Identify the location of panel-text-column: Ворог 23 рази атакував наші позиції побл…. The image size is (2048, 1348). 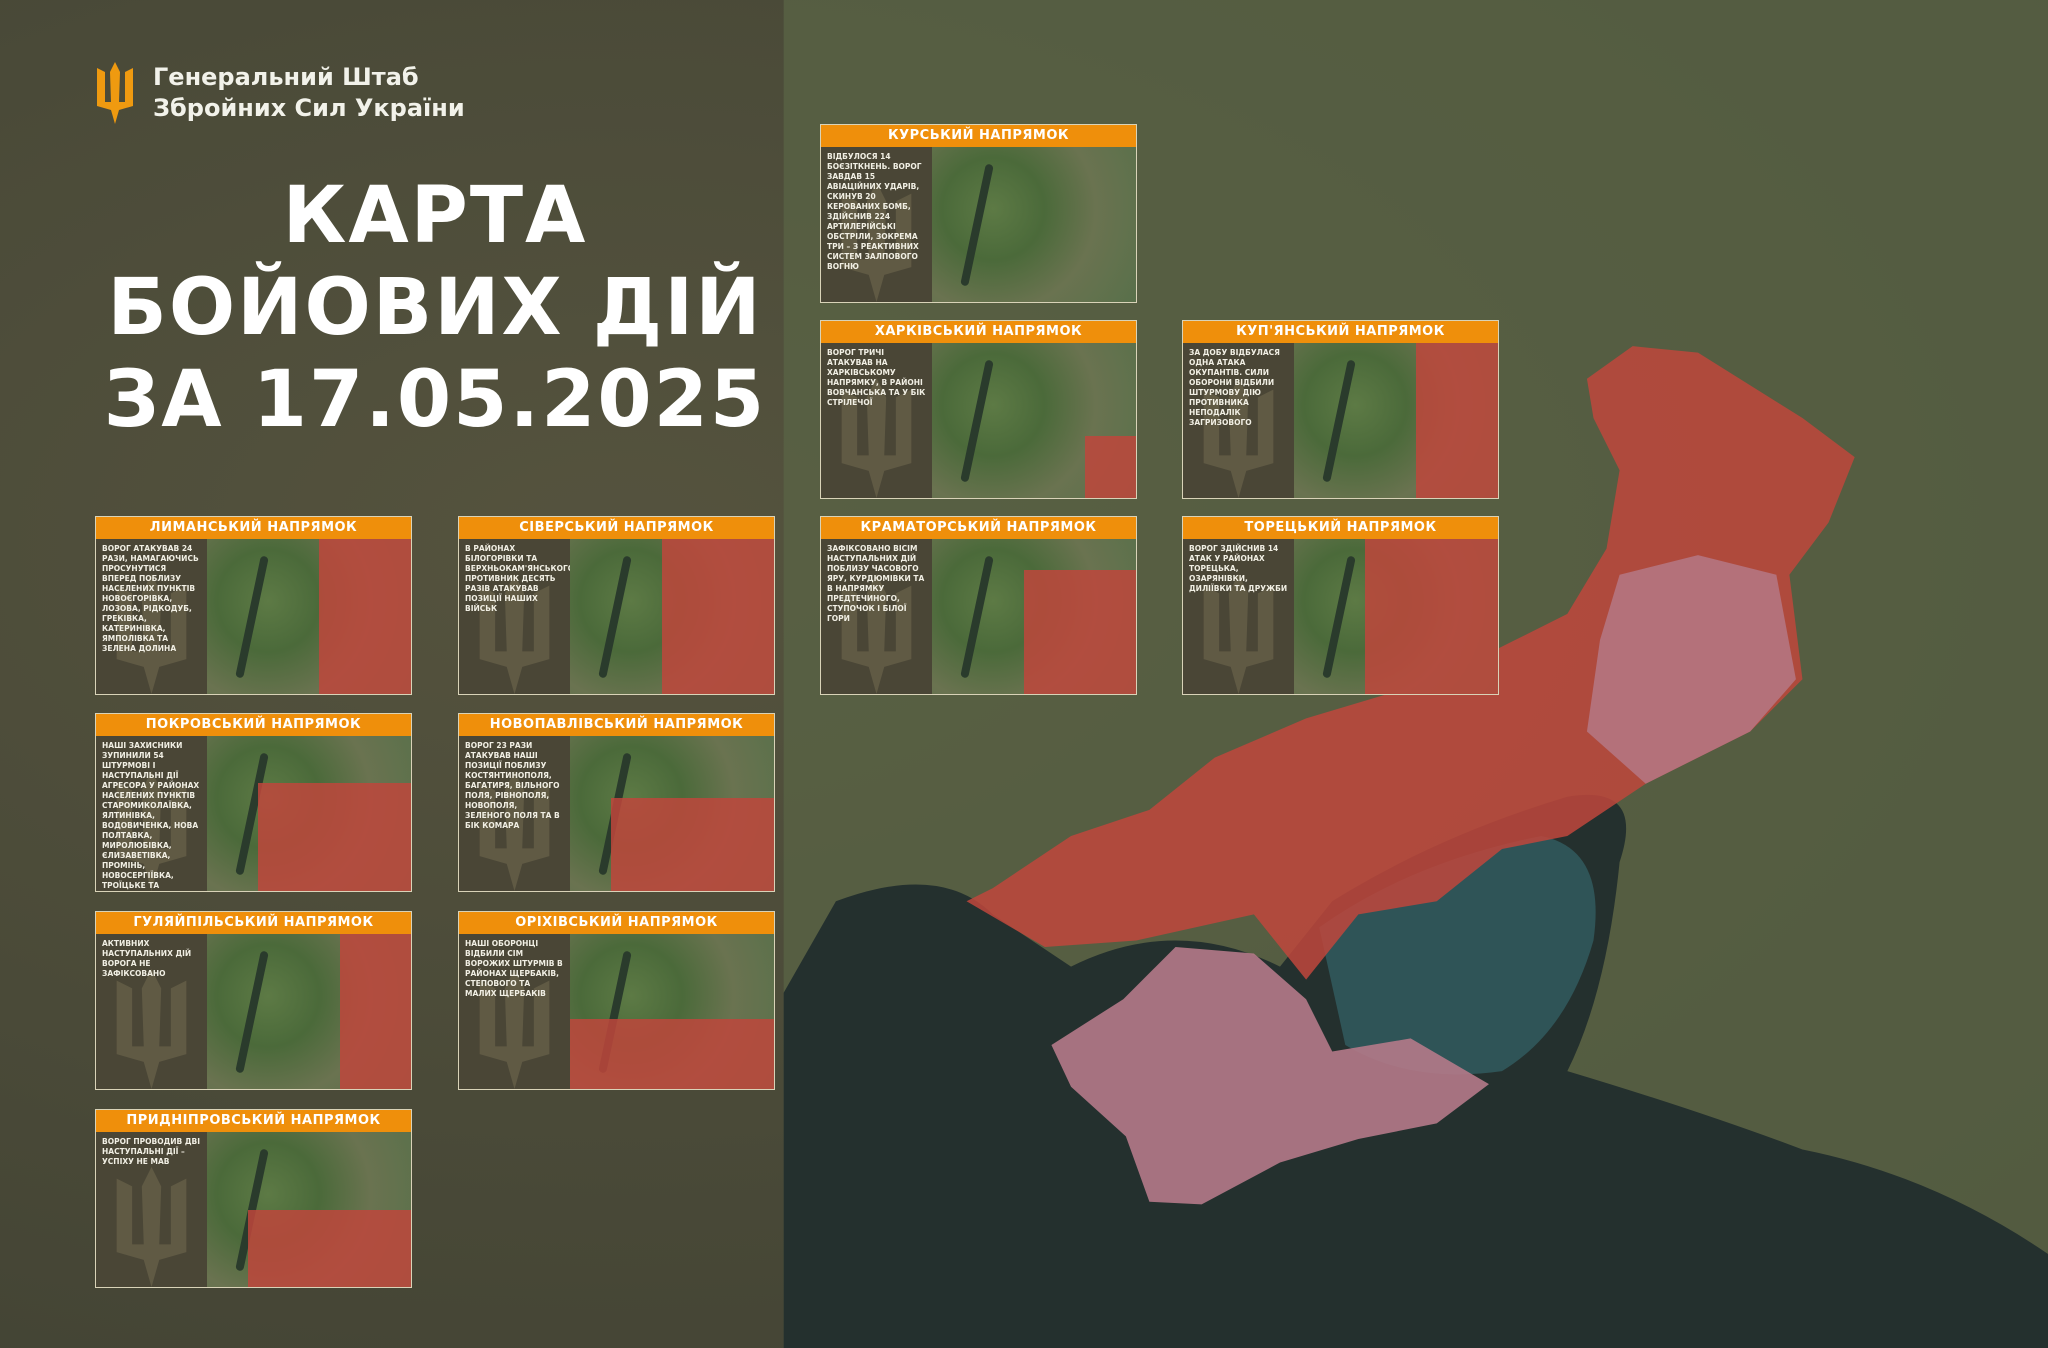
(514, 813).